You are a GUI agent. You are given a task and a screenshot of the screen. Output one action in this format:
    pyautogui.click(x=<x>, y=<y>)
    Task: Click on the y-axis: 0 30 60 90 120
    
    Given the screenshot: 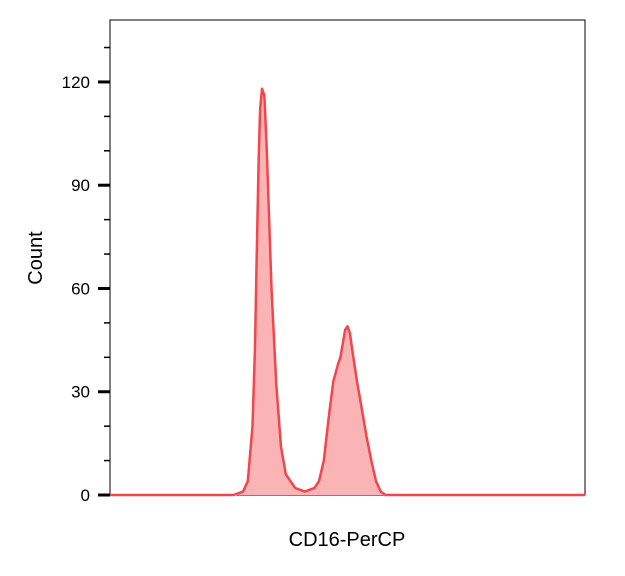 What is the action you would take?
    pyautogui.click(x=86, y=275)
    